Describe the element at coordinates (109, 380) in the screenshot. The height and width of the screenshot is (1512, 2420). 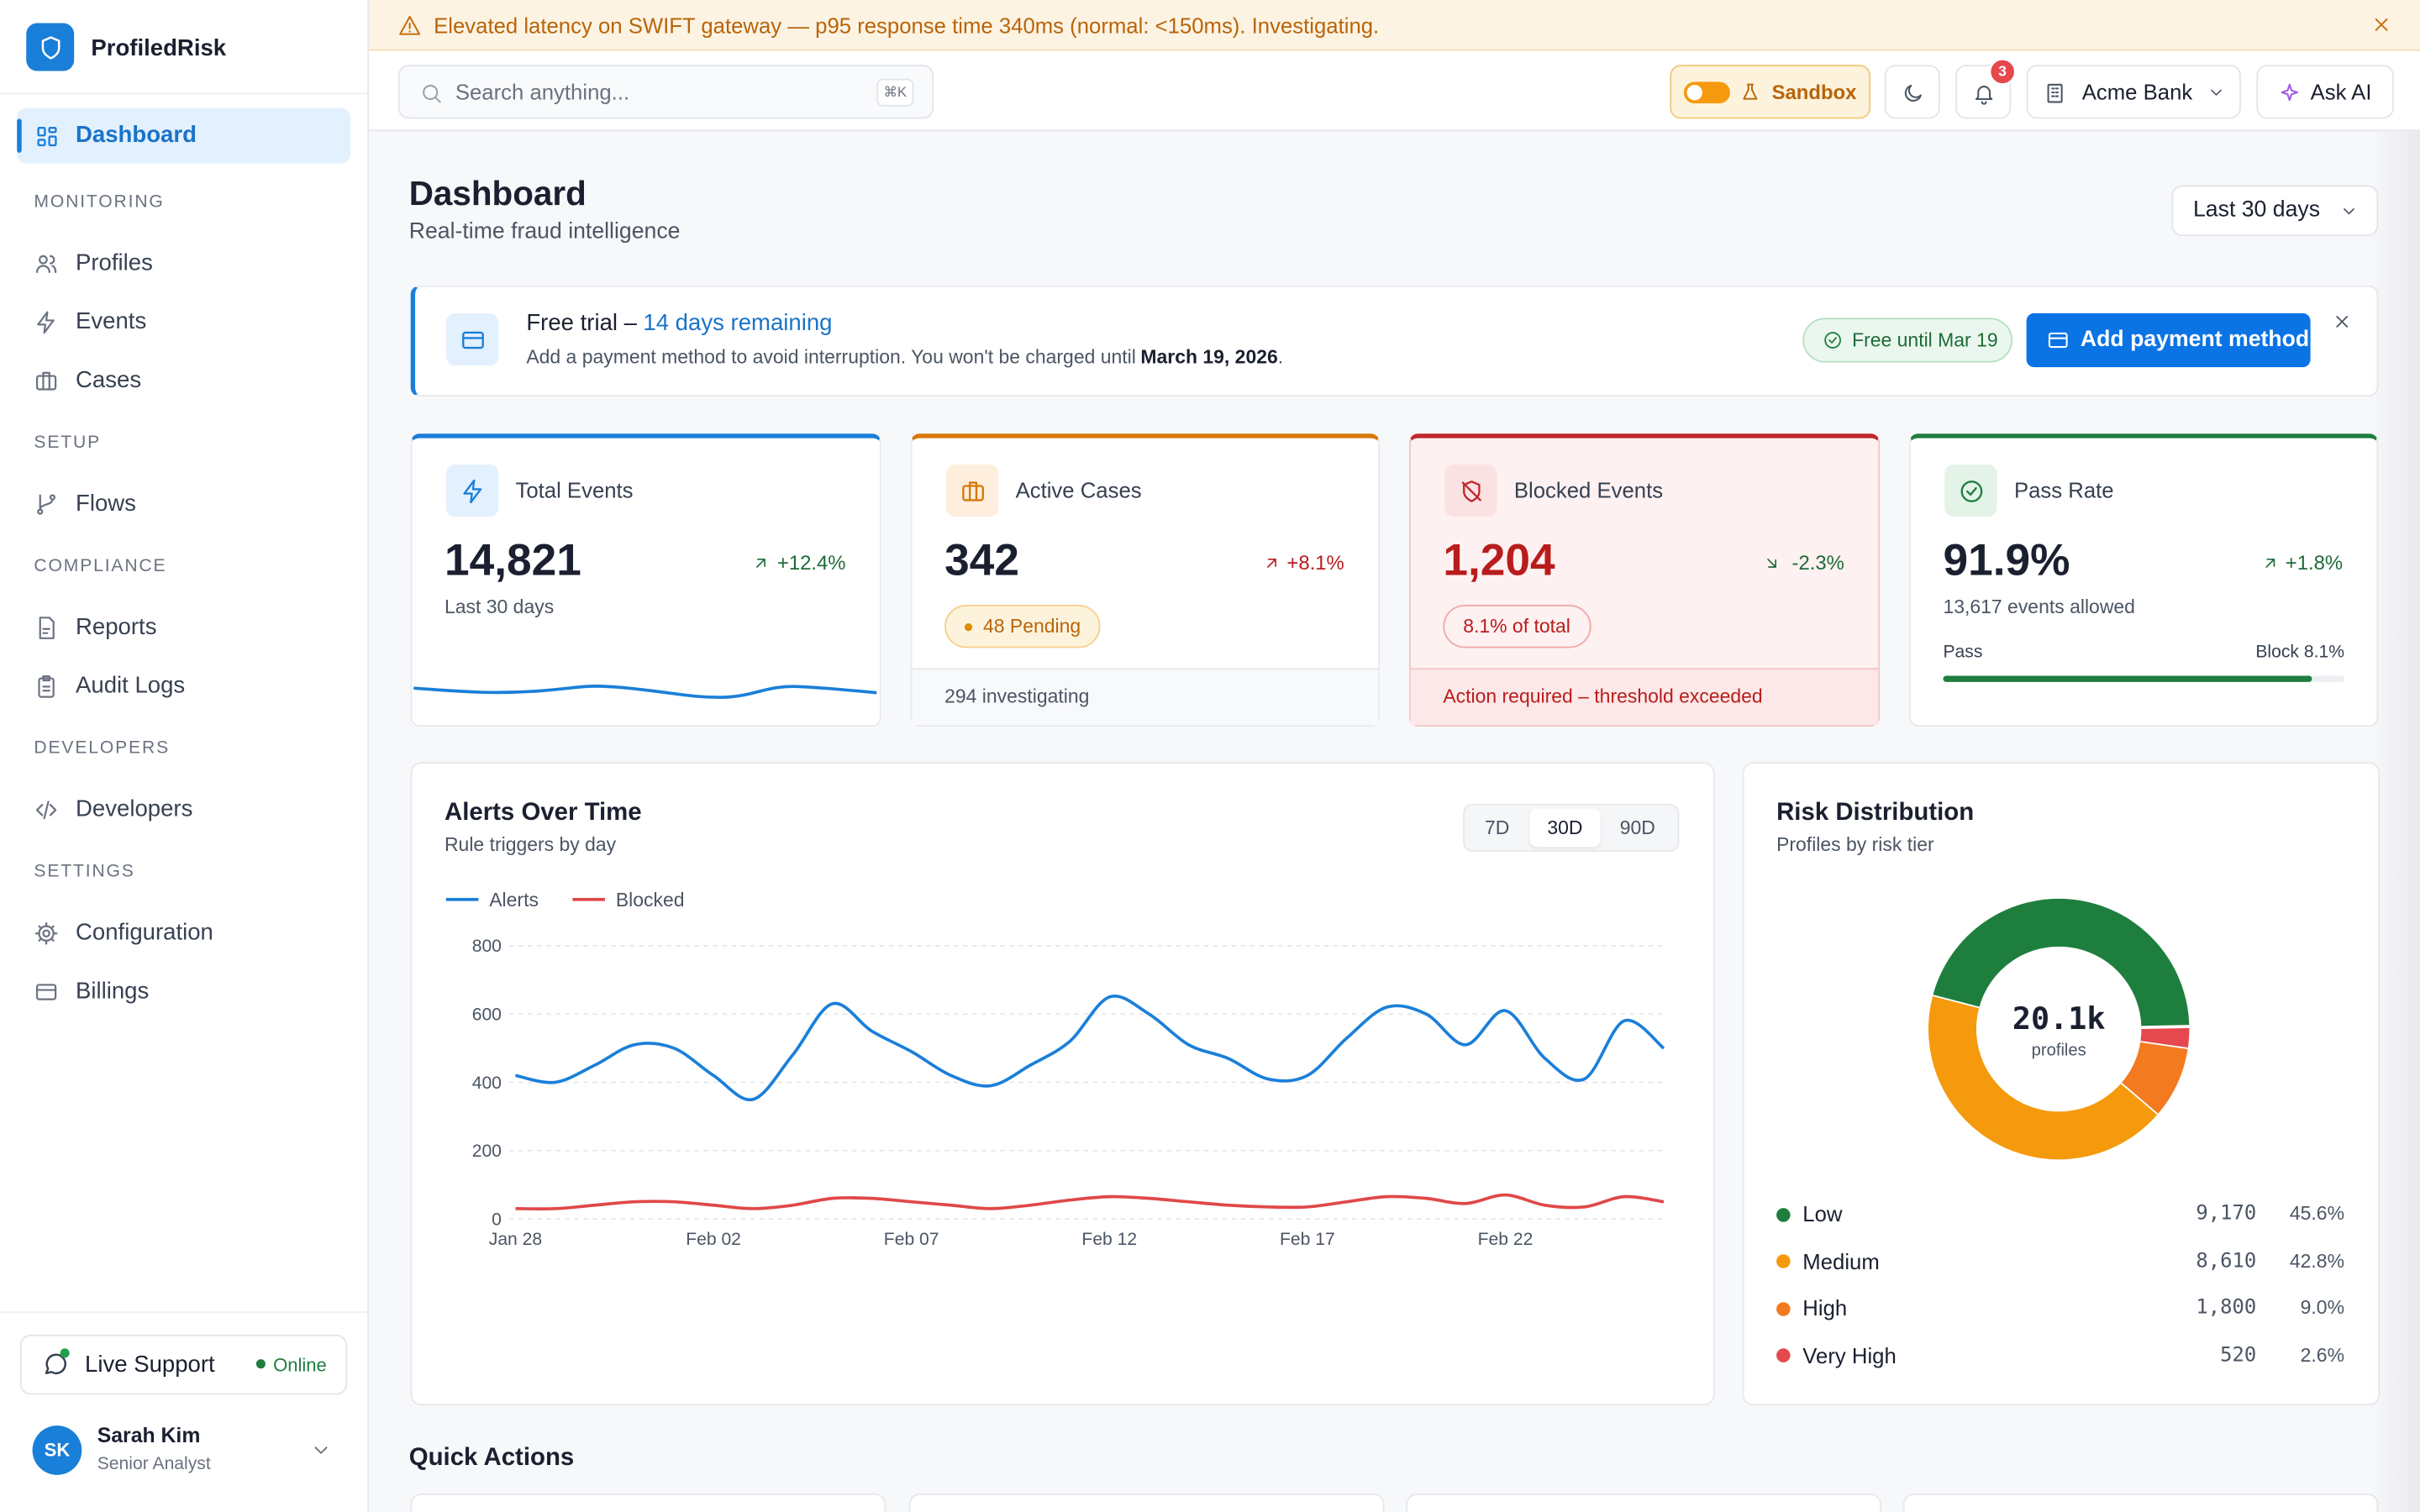
I see `nav-item: Cases` at that location.